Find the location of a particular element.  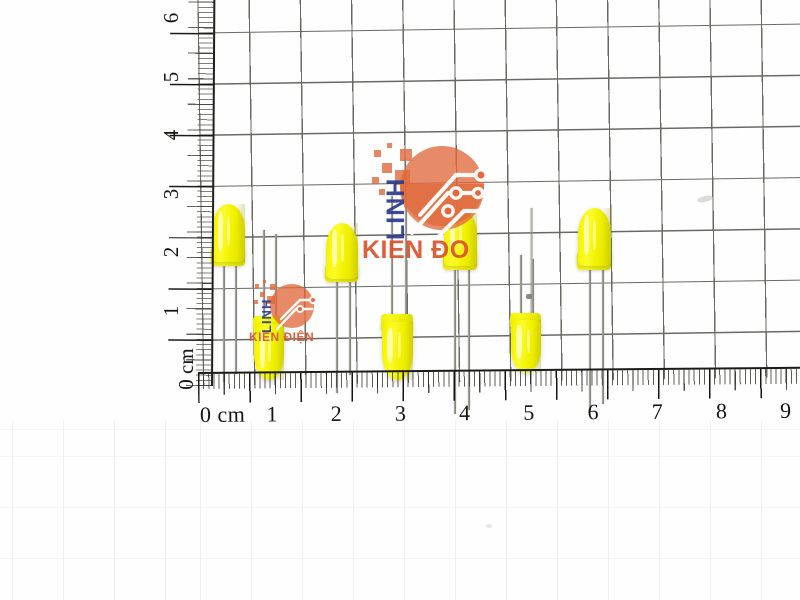

hruler-label-4: 4 is located at coordinates (465, 413).